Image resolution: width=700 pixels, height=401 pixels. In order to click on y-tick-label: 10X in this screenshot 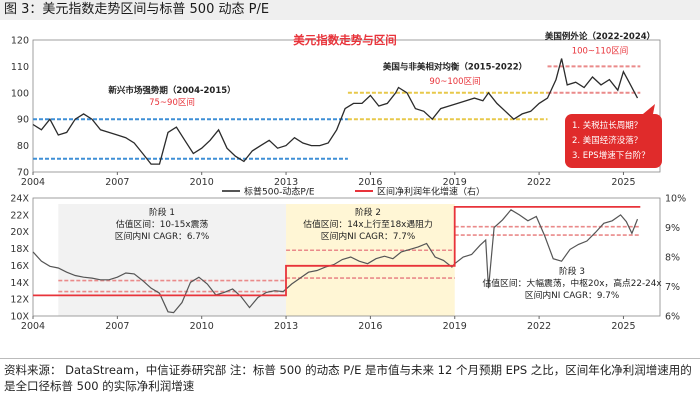, I will do `click(19, 317)`.